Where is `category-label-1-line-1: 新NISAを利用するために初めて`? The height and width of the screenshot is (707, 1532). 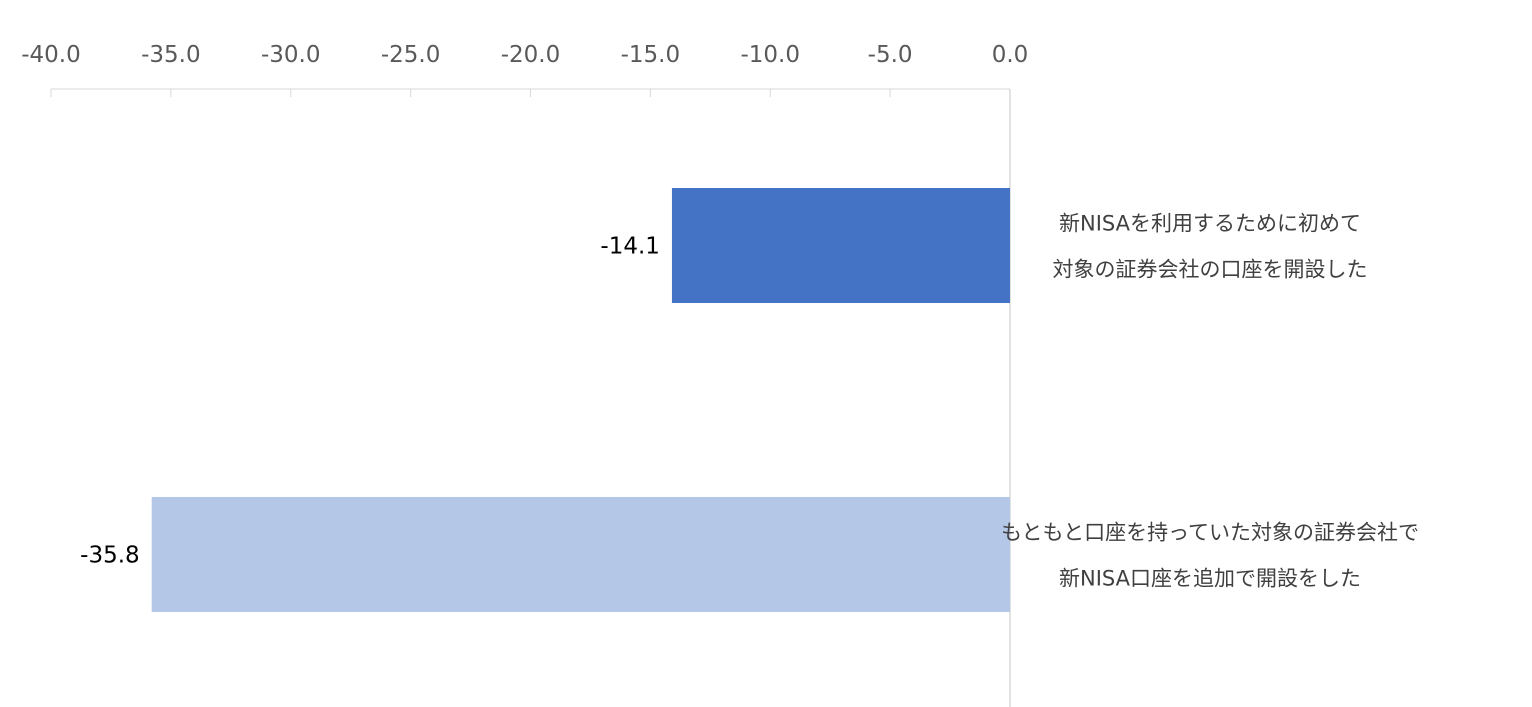 category-label-1-line-1: 新NISAを利用するために初めて is located at coordinates (1210, 224).